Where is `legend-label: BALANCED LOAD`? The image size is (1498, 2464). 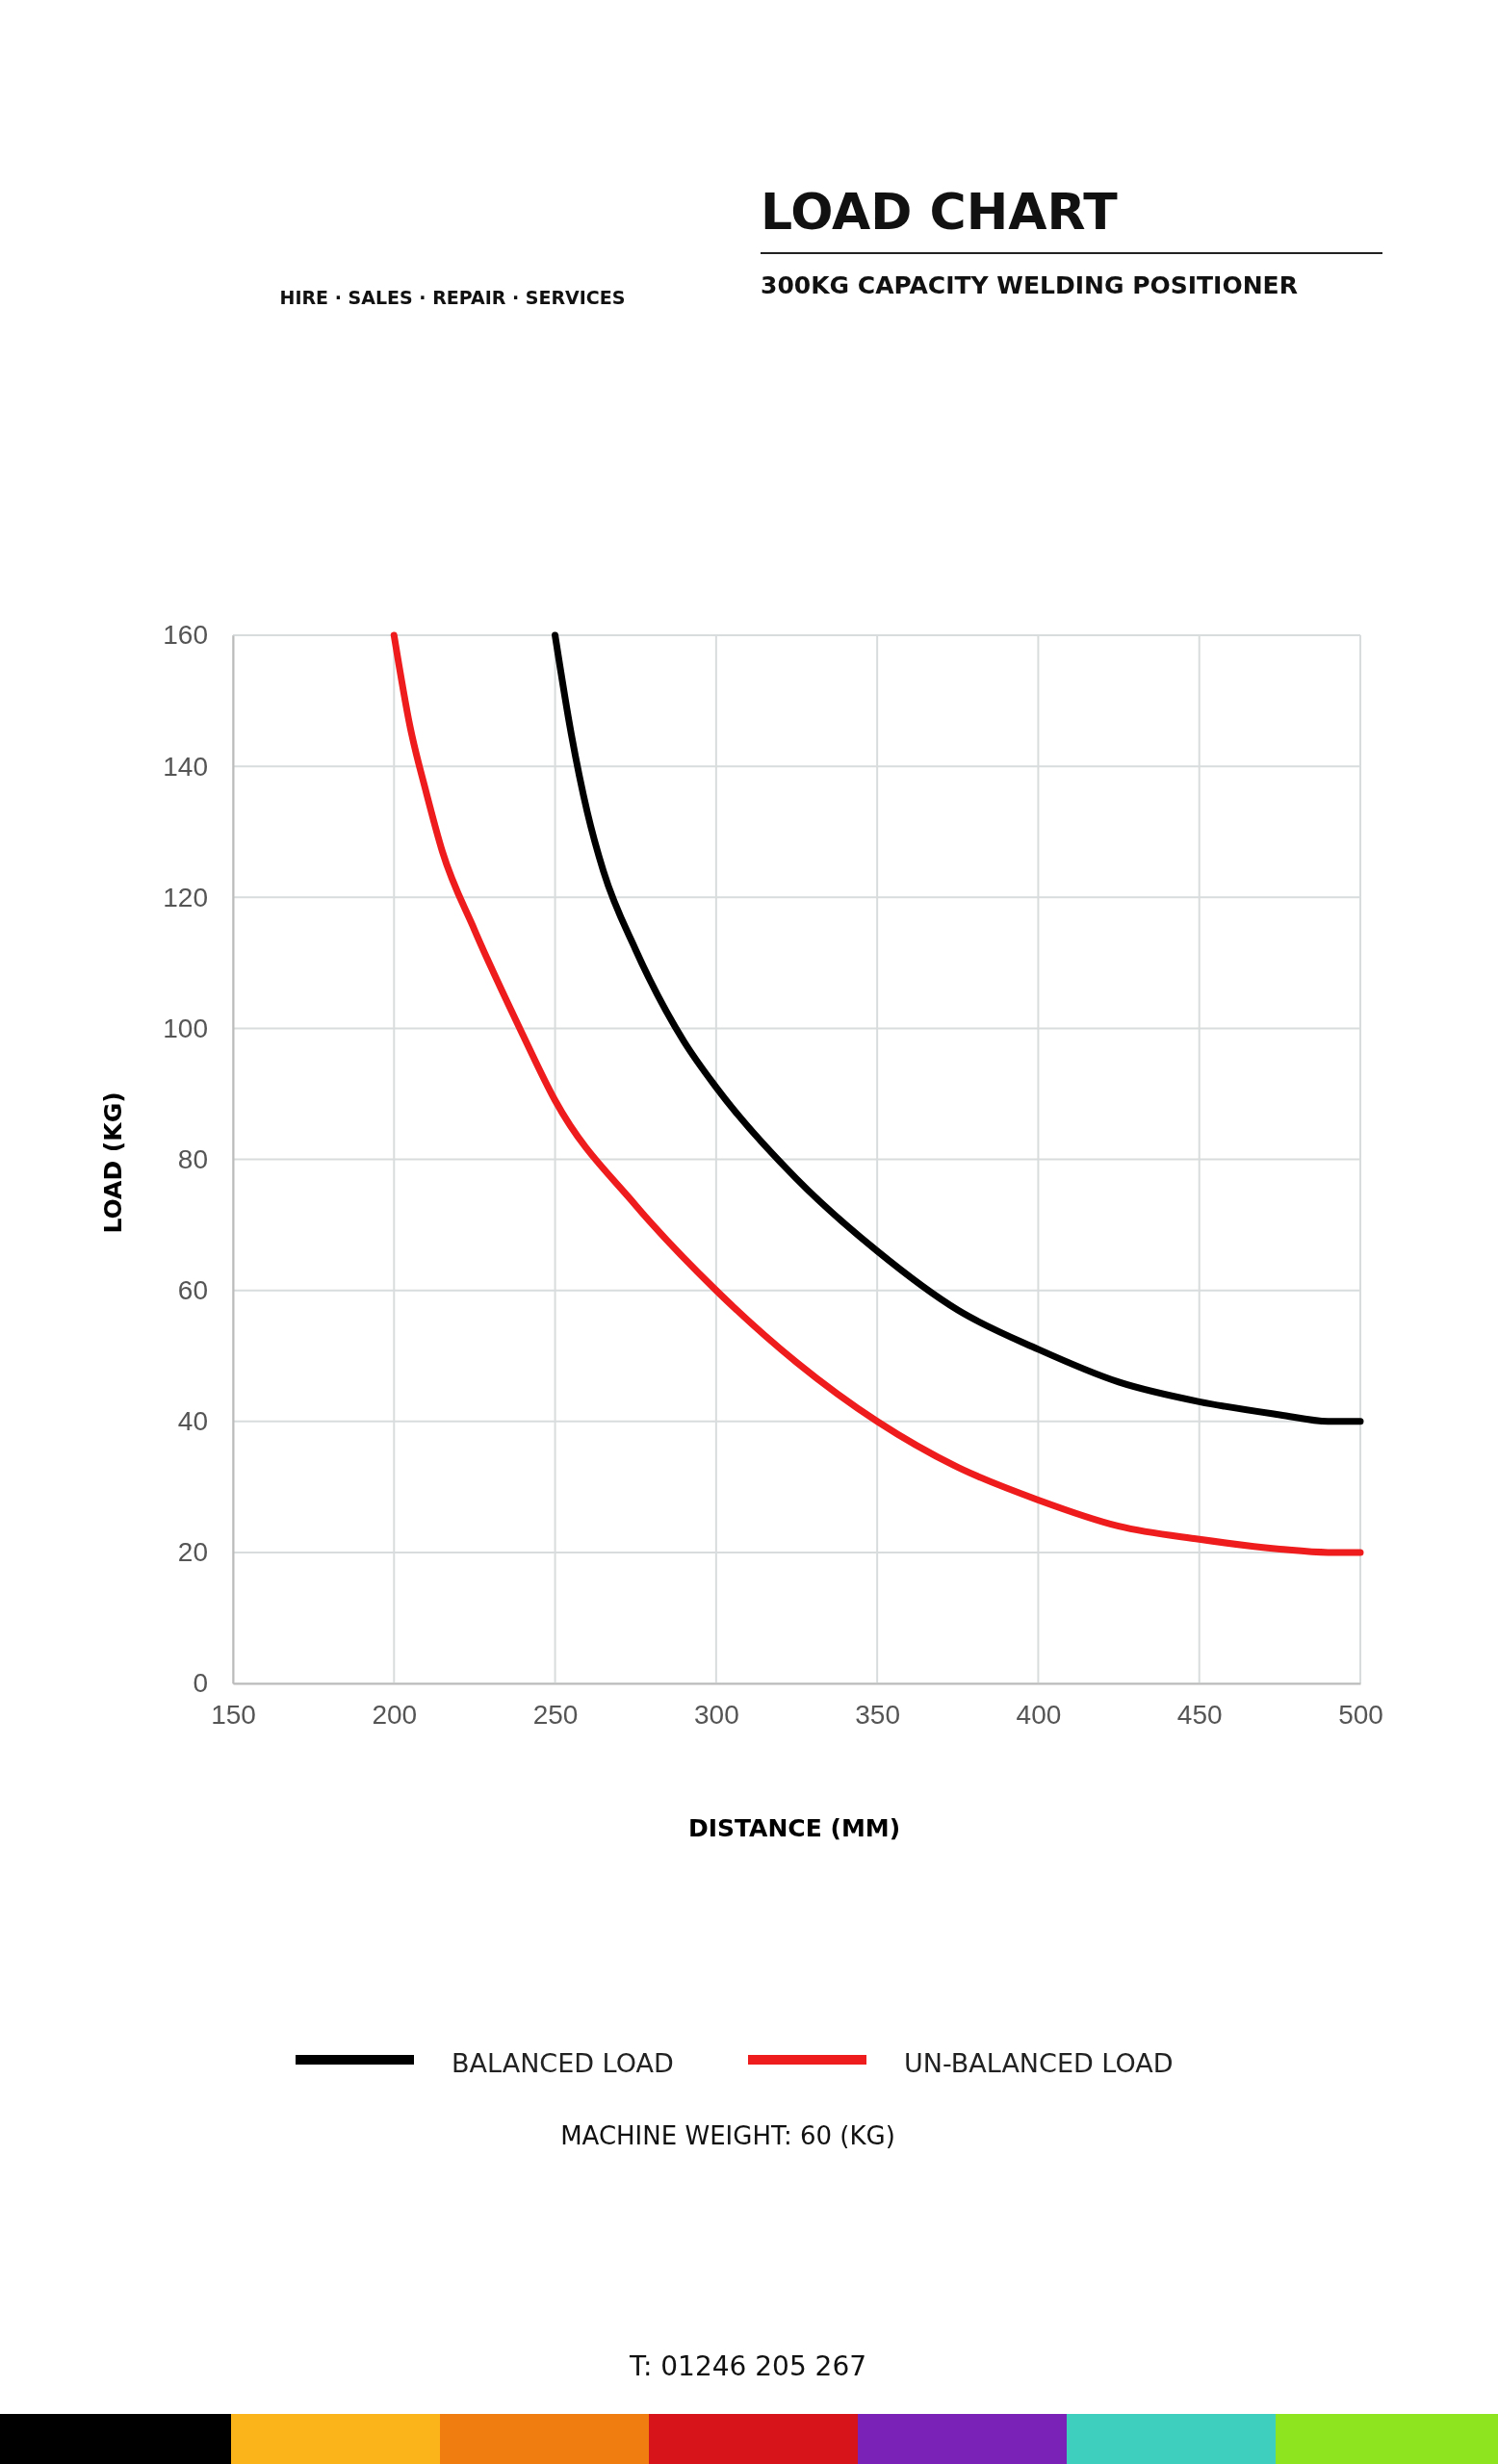 legend-label: BALANCED LOAD is located at coordinates (563, 2063).